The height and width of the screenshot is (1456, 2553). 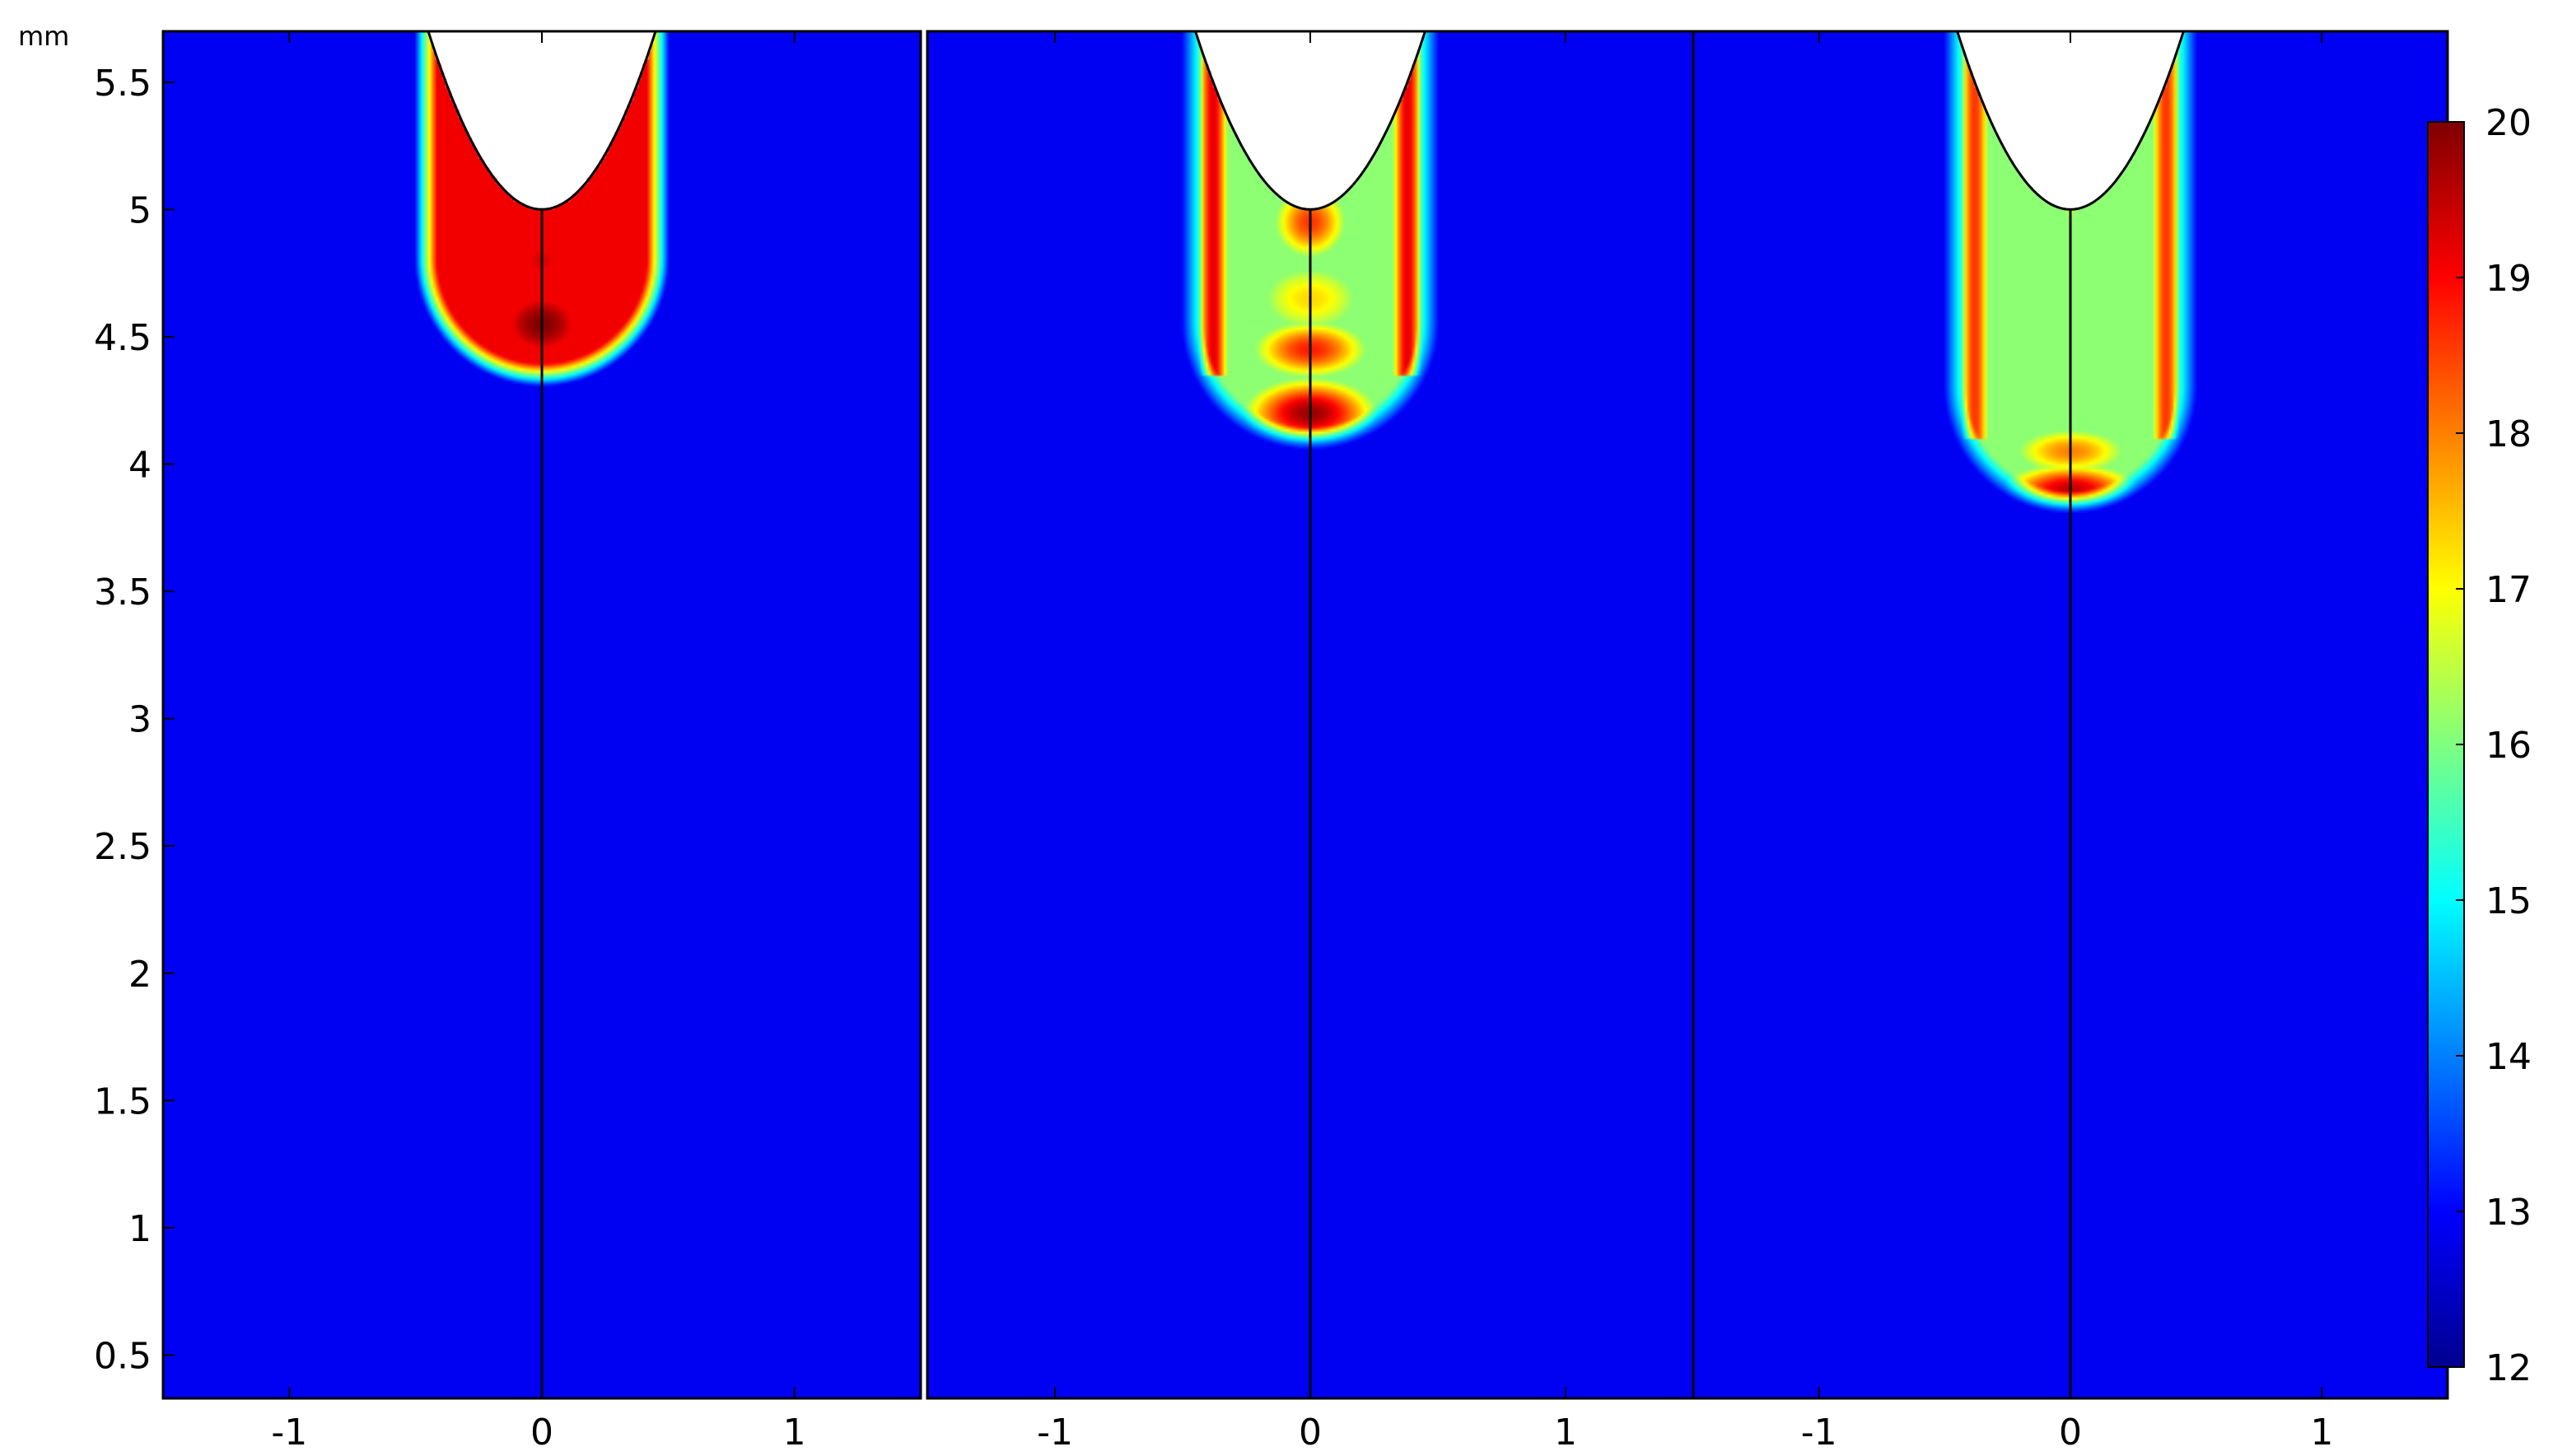 I want to click on colorbar-tick-label: 18, so click(x=2508, y=434).